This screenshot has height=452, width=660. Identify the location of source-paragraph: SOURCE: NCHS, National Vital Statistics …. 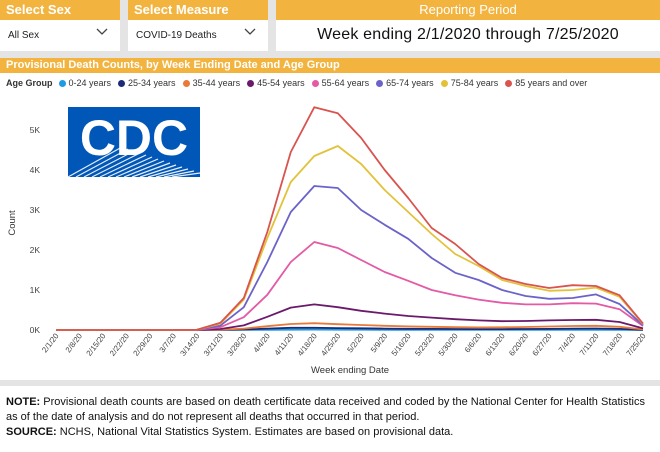
(329, 432).